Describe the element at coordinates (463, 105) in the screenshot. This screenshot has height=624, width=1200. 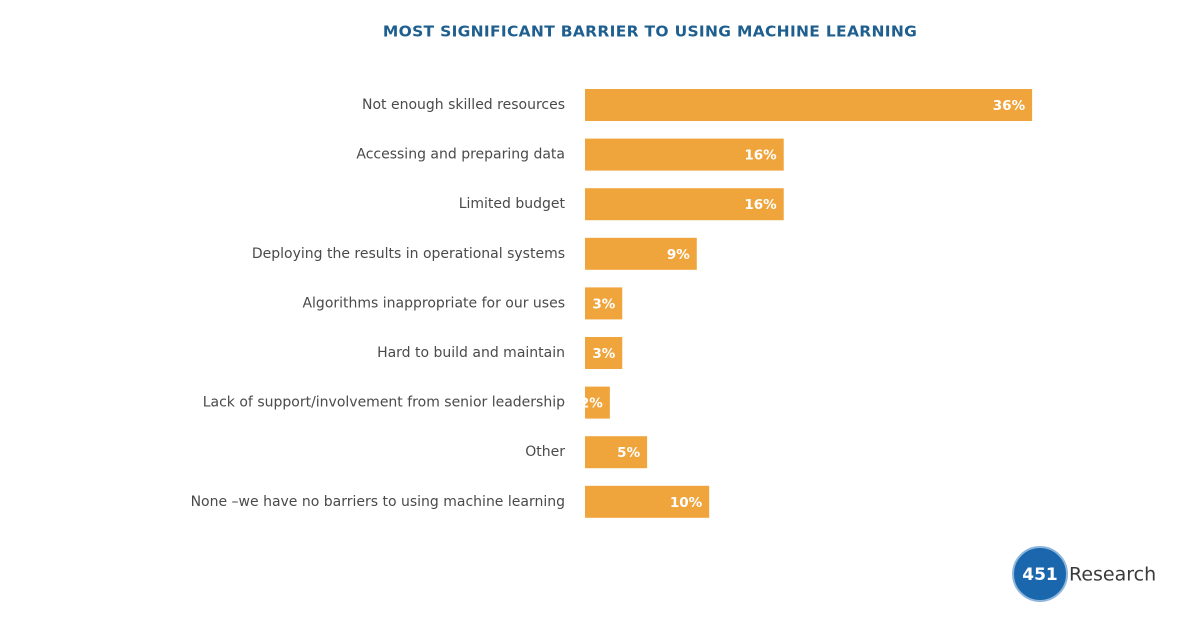
I see `category-label: Not enough skilled resources` at that location.